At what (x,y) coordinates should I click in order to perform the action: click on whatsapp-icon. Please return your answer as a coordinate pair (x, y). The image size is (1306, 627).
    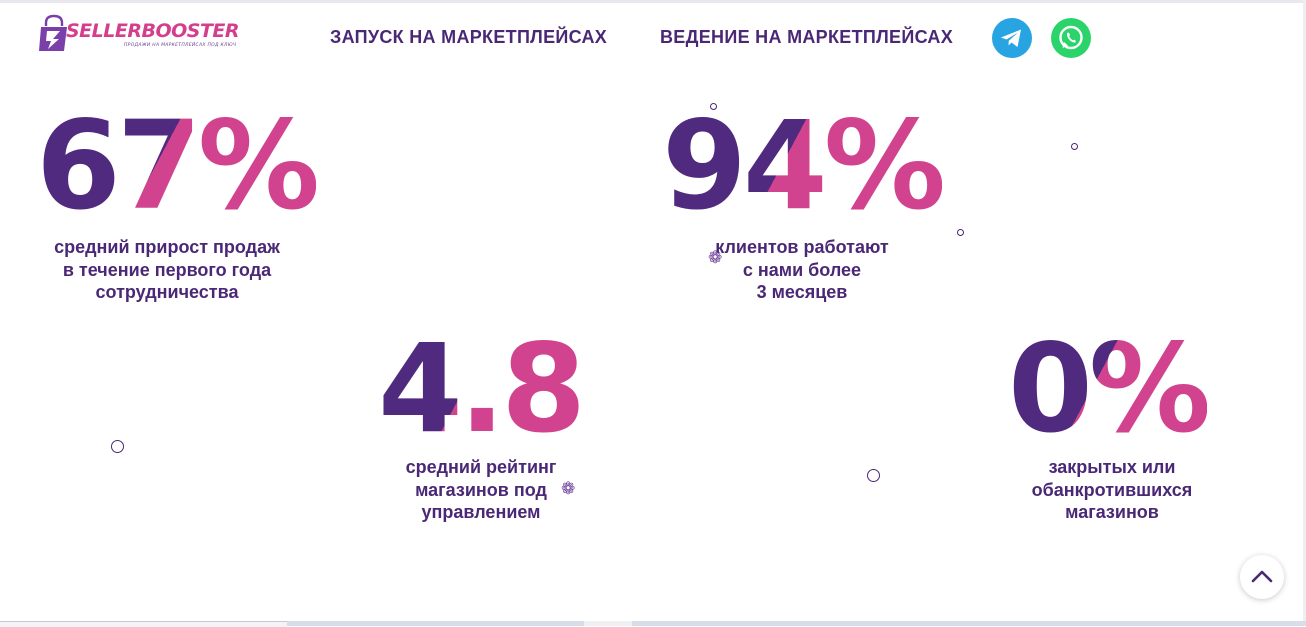
    Looking at the image, I should click on (1071, 37).